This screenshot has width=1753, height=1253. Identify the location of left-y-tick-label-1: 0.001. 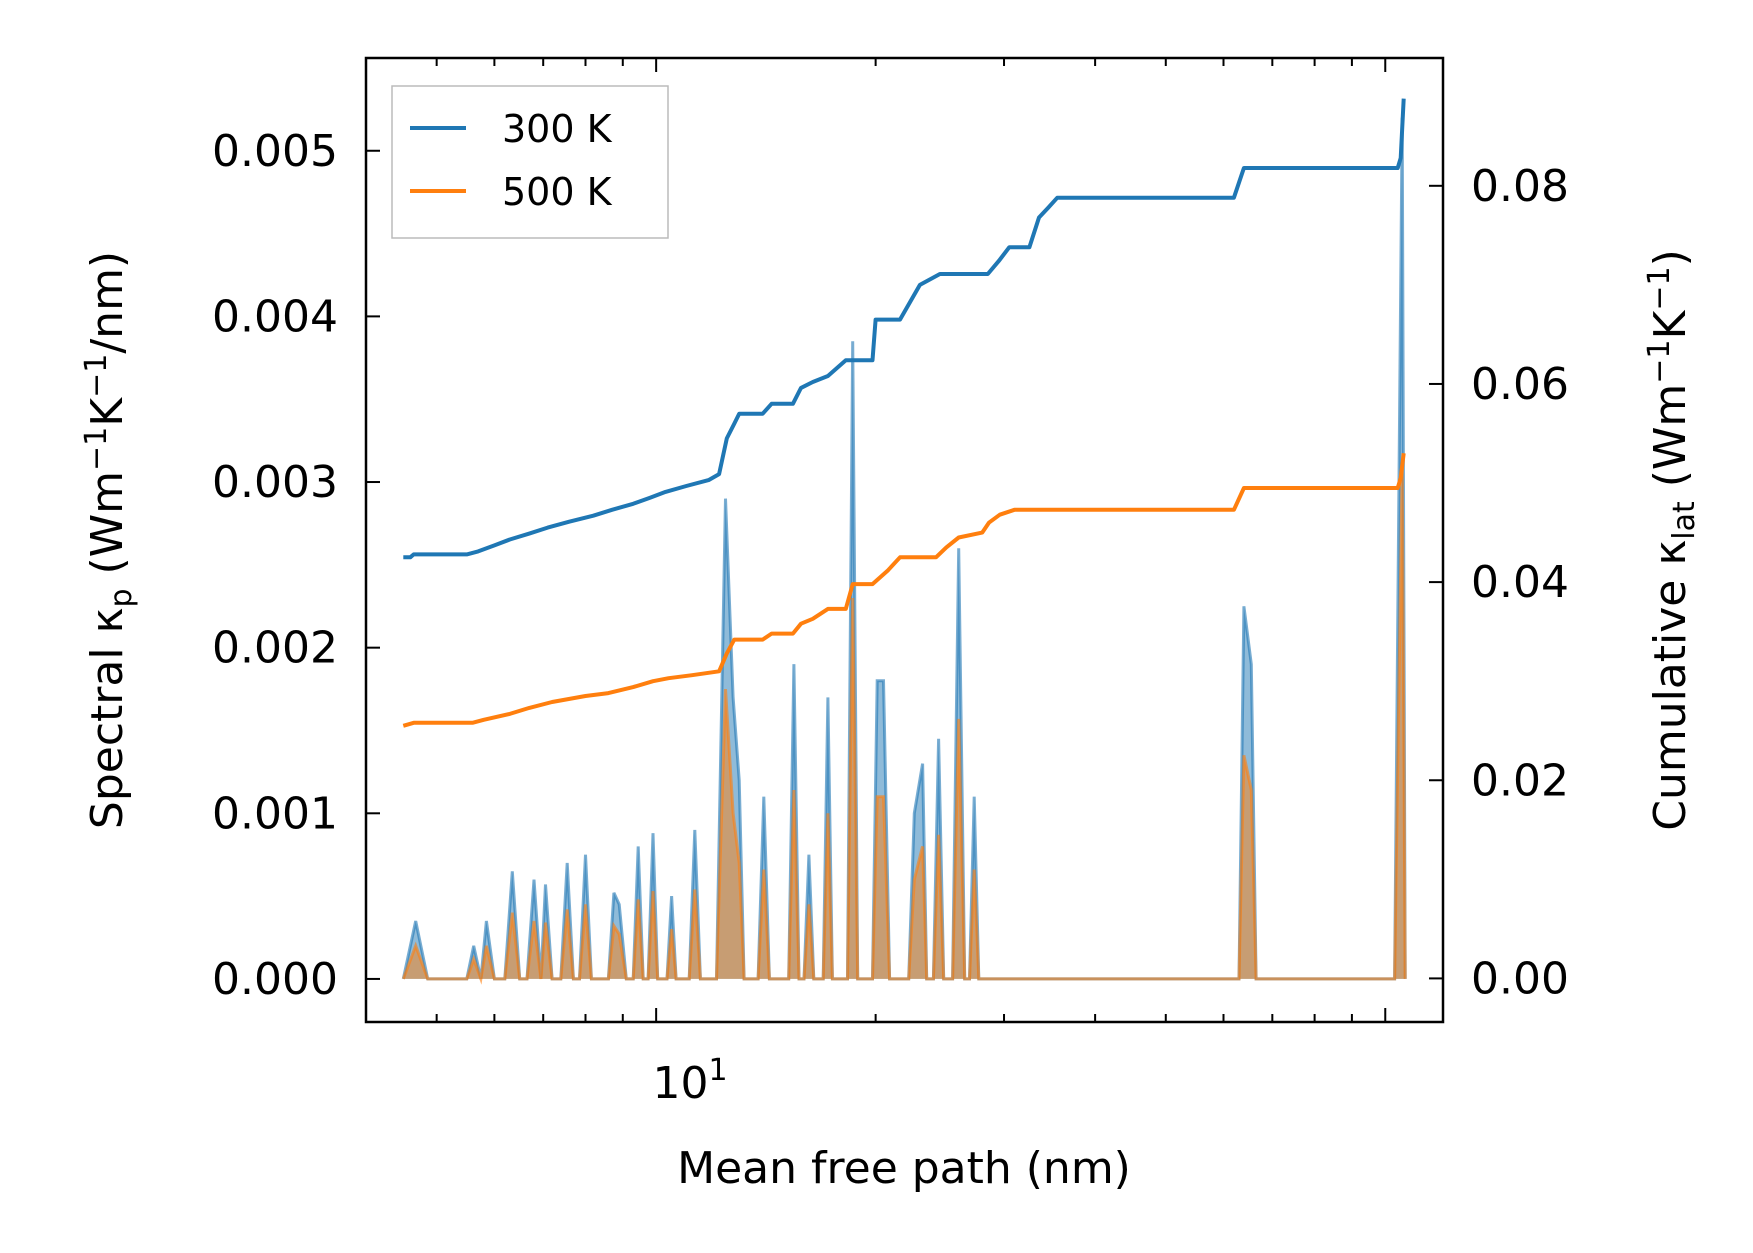
(275, 813).